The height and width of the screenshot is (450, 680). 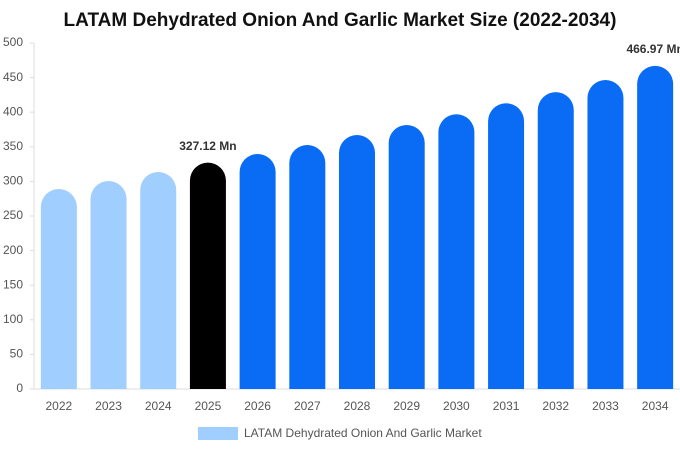 What do you see at coordinates (506, 406) in the screenshot?
I see `x-tick-label: 2031` at bounding box center [506, 406].